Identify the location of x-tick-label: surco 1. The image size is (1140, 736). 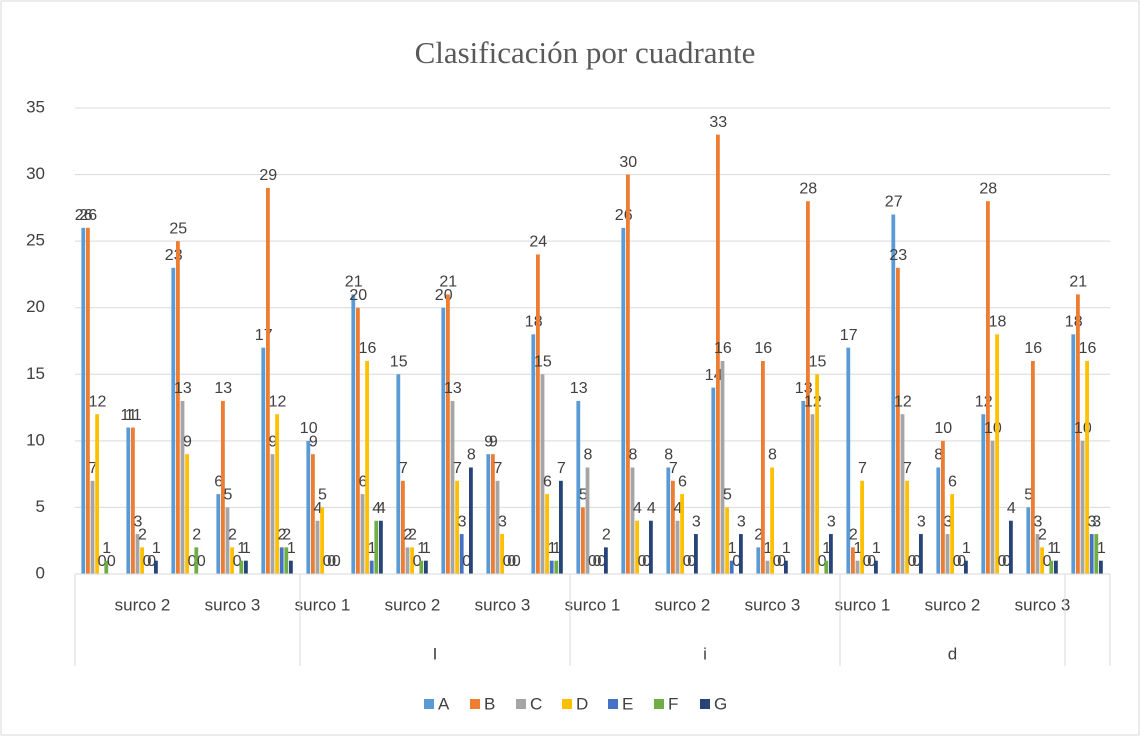
(863, 604).